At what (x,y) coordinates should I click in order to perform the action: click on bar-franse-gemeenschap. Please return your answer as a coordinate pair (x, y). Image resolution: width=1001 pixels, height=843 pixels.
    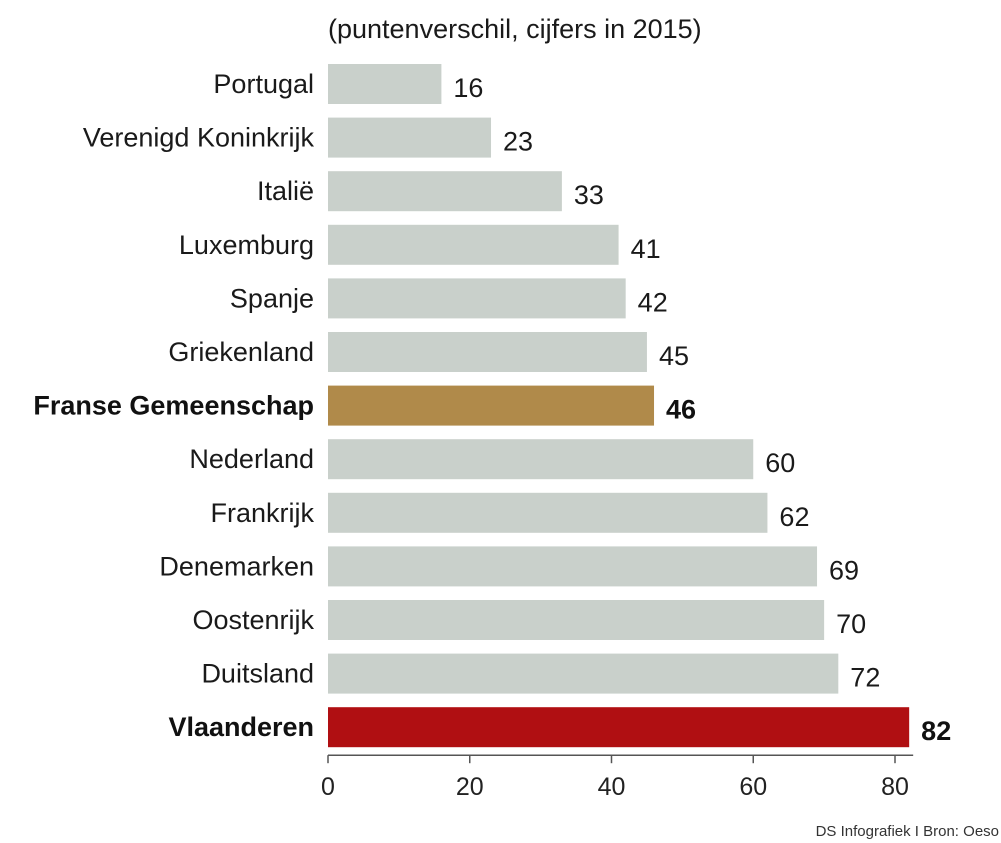
    Looking at the image, I should click on (491, 405).